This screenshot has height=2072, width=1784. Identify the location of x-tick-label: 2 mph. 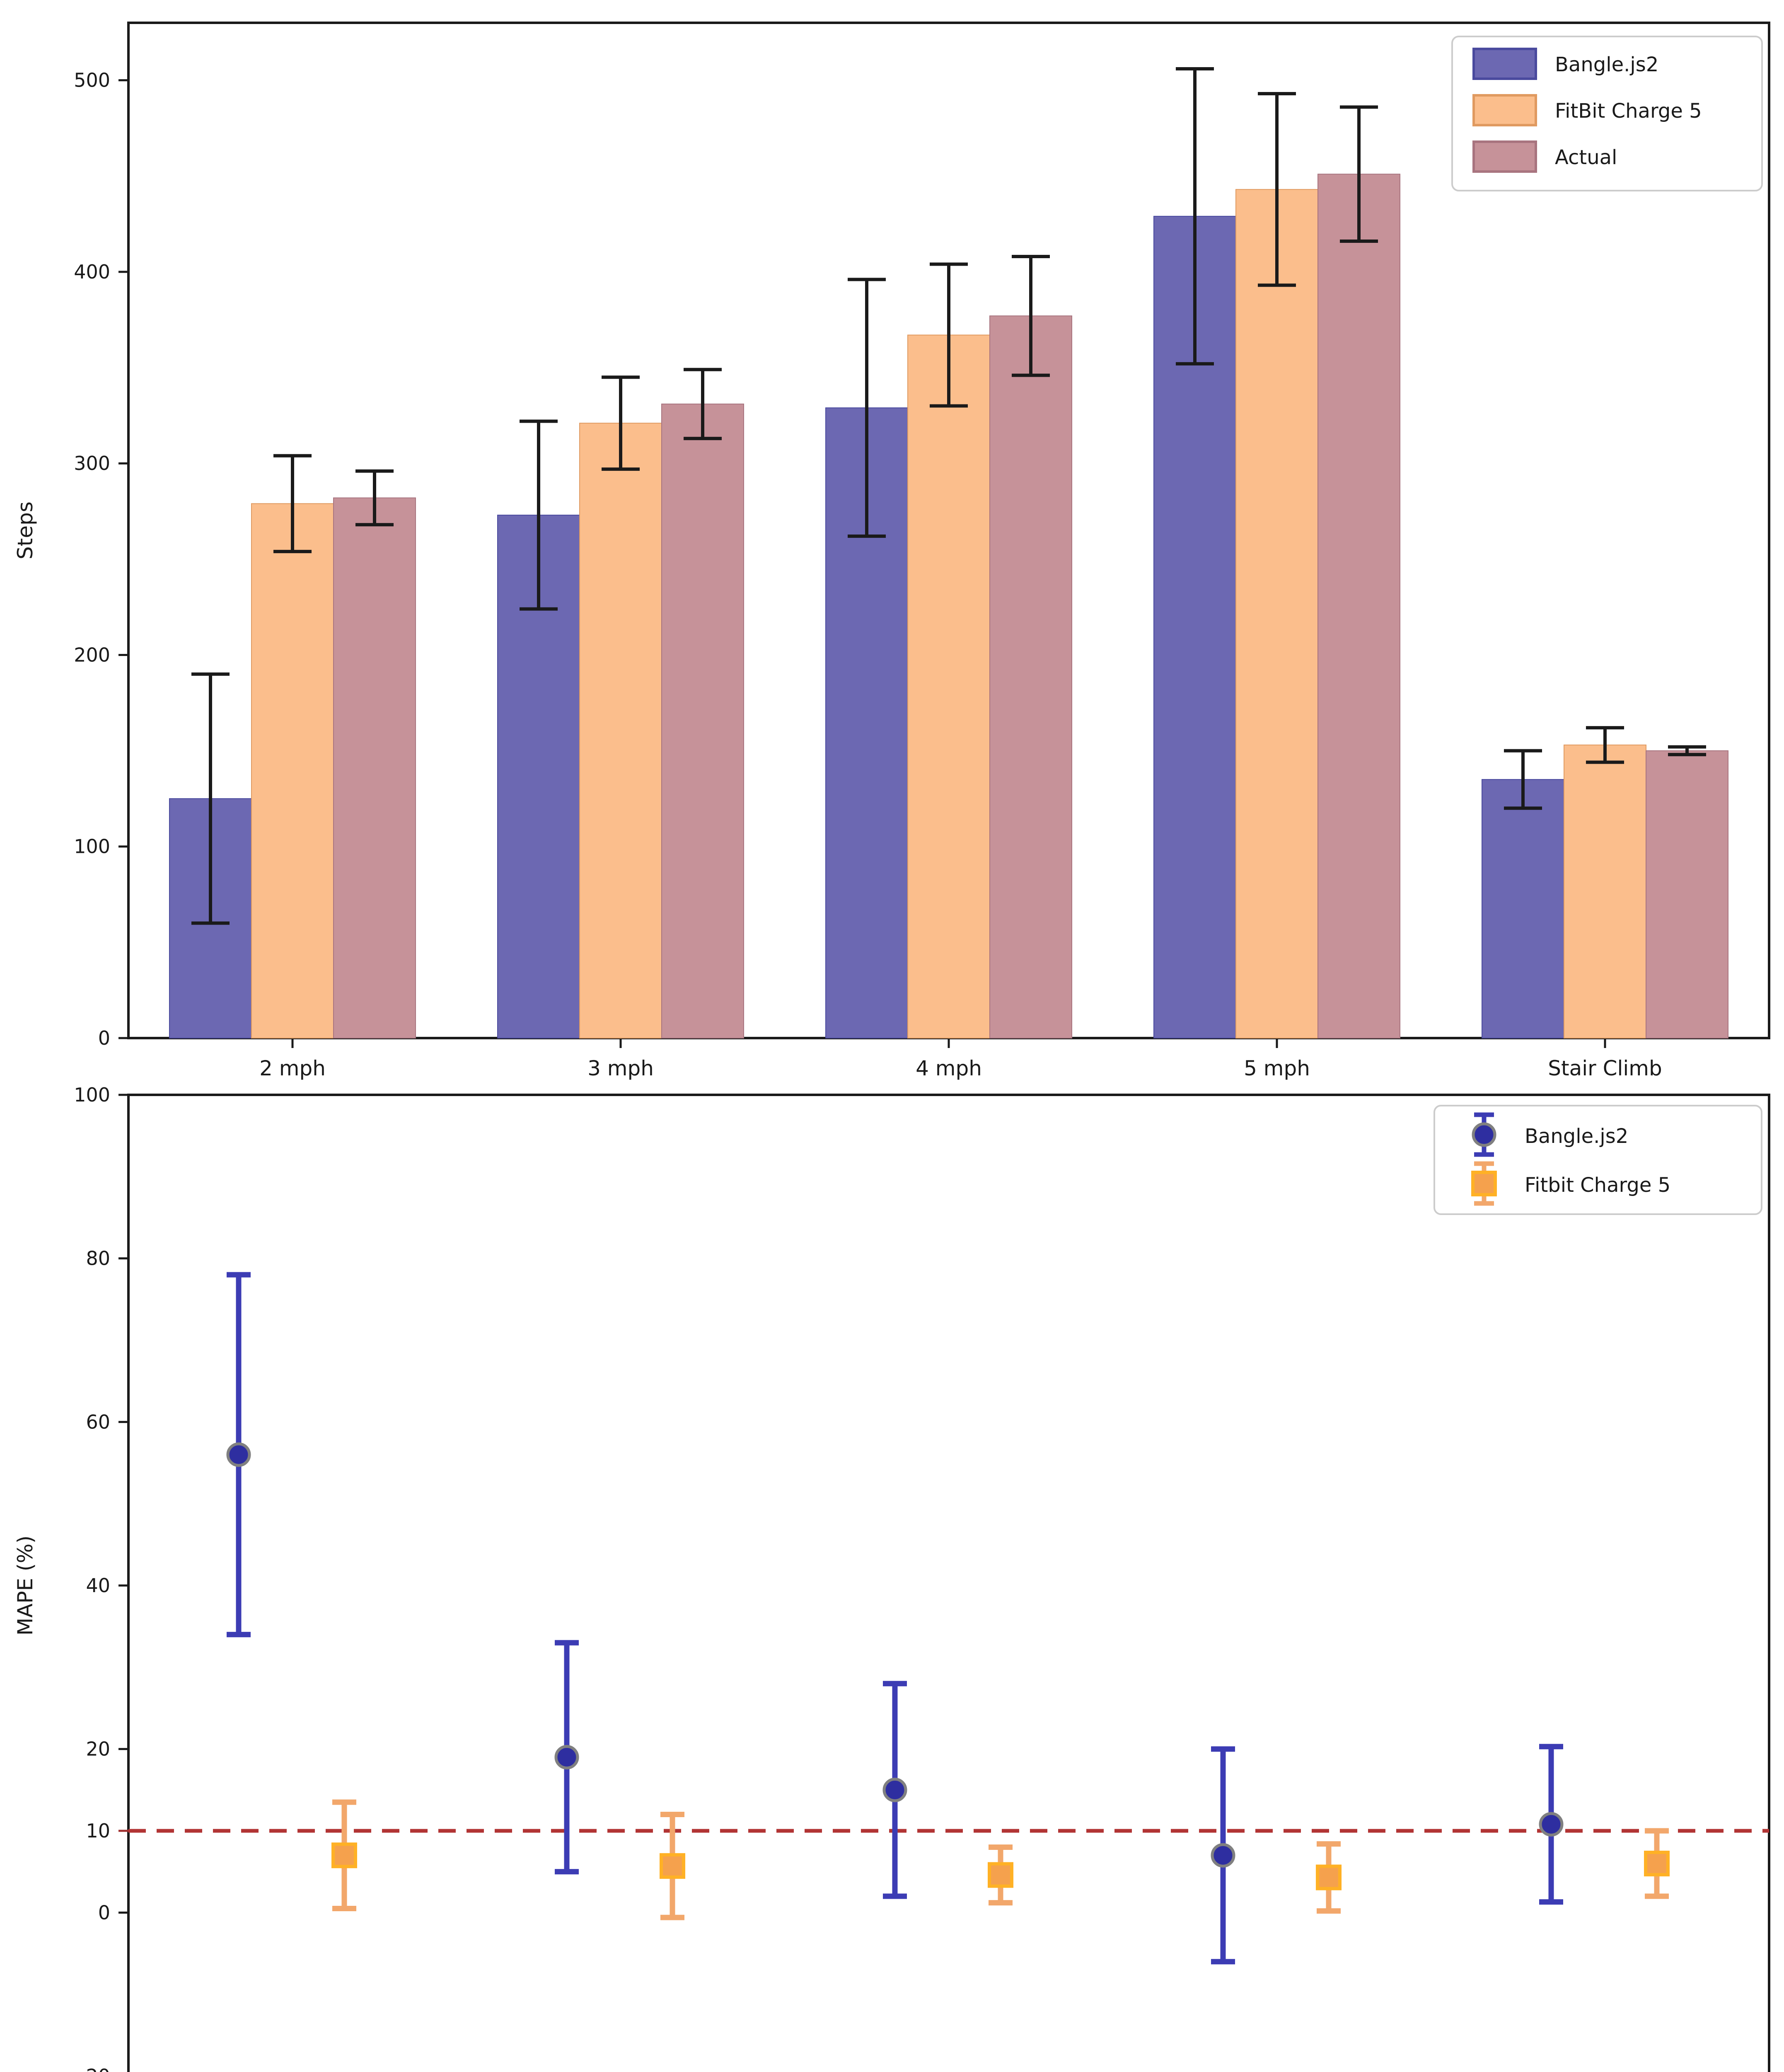
(292, 1068).